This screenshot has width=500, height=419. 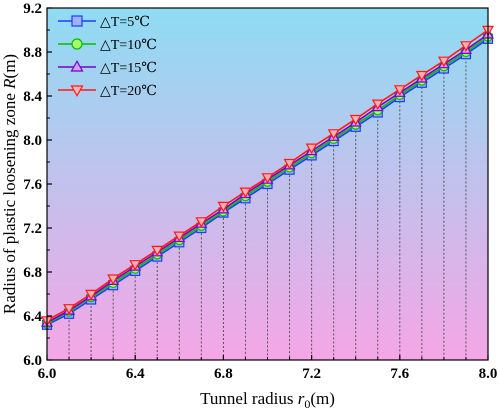 I want to click on y-axis-label: Radius of plastic loosening zone R(m), so click(x=9, y=184).